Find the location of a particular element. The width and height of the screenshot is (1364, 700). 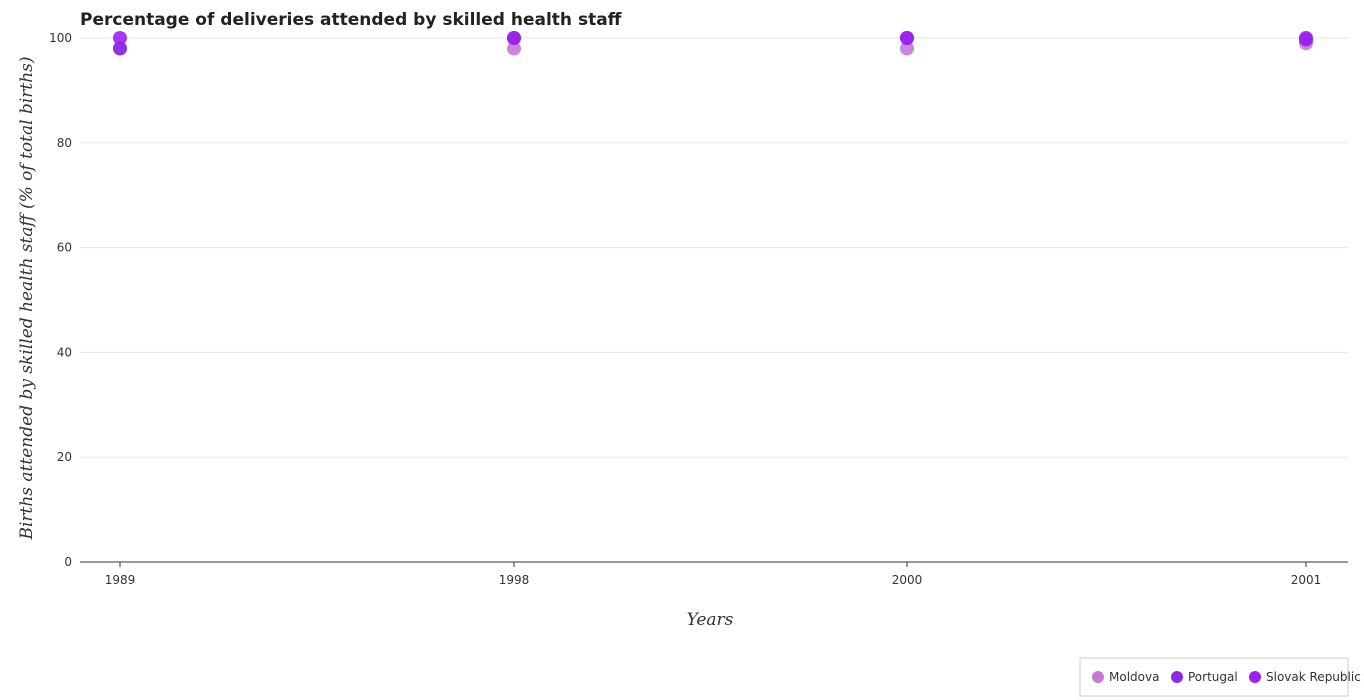

legend-box is located at coordinates (1214, 677).